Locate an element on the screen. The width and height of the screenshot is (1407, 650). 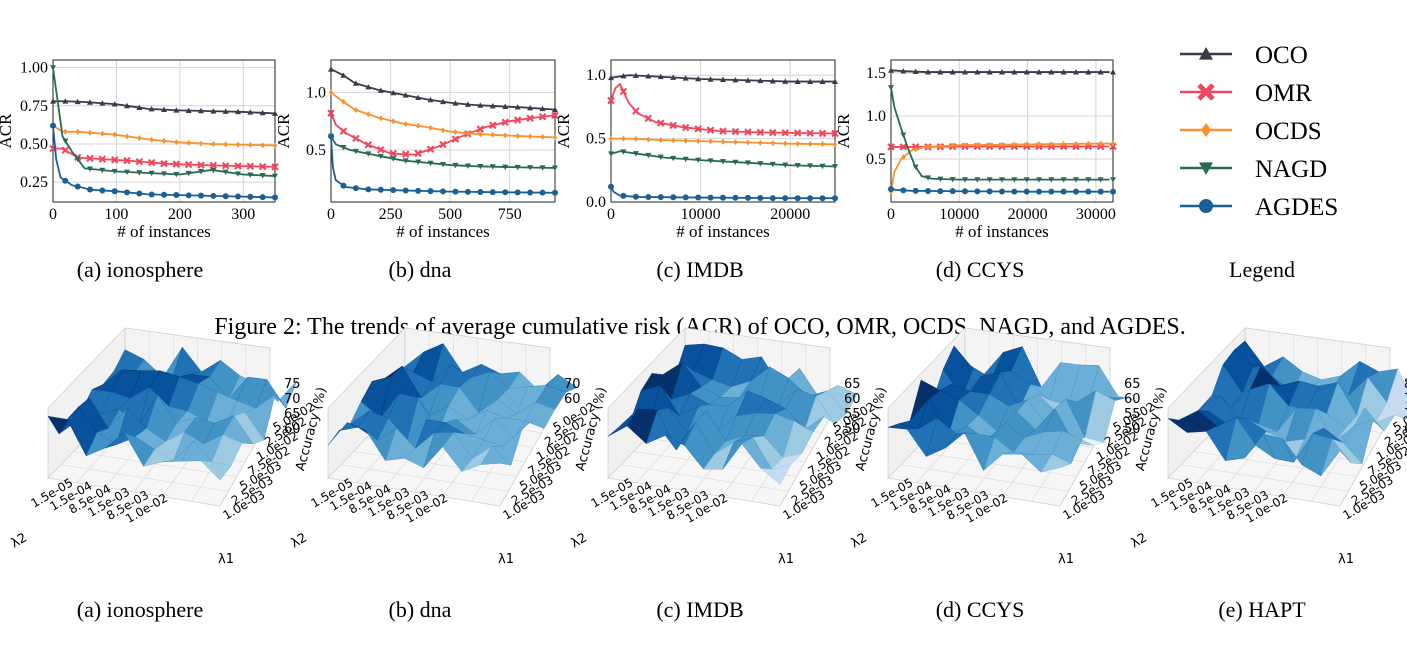
z-tick-label: 70 is located at coordinates (292, 399).